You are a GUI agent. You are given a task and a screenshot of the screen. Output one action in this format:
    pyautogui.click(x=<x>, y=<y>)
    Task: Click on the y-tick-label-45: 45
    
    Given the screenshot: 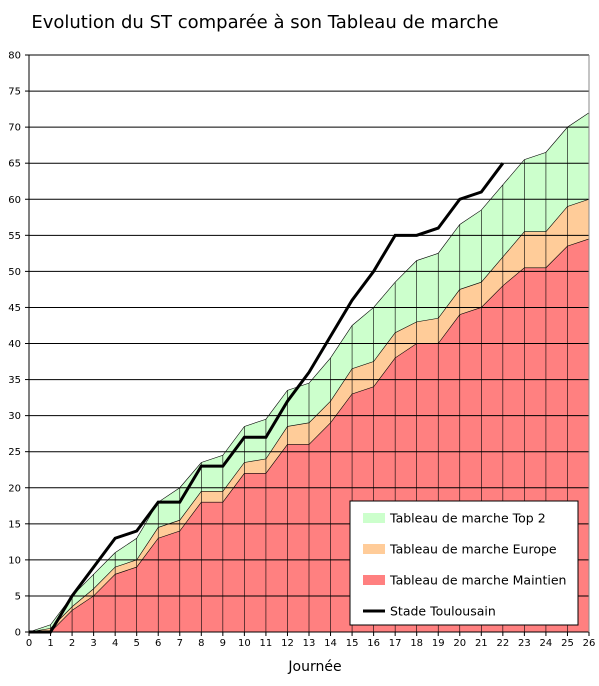 What is the action you would take?
    pyautogui.click(x=14, y=308)
    